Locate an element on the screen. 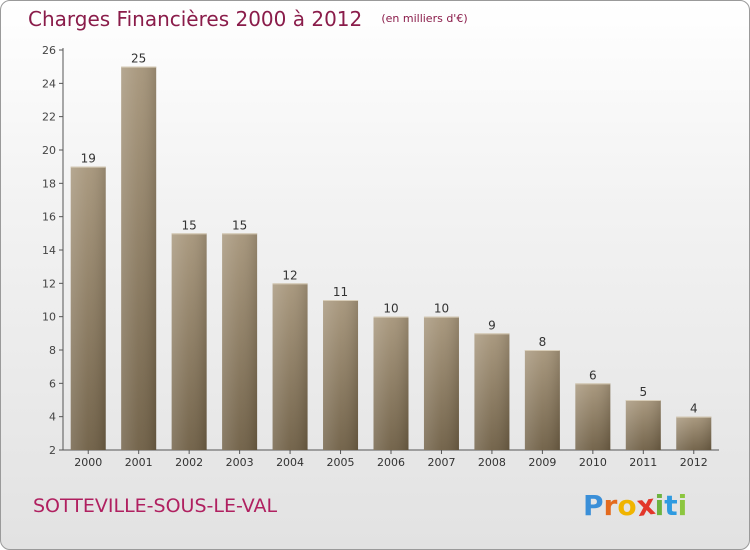 The height and width of the screenshot is (550, 750). y-tick-label: 4 is located at coordinates (52, 417).